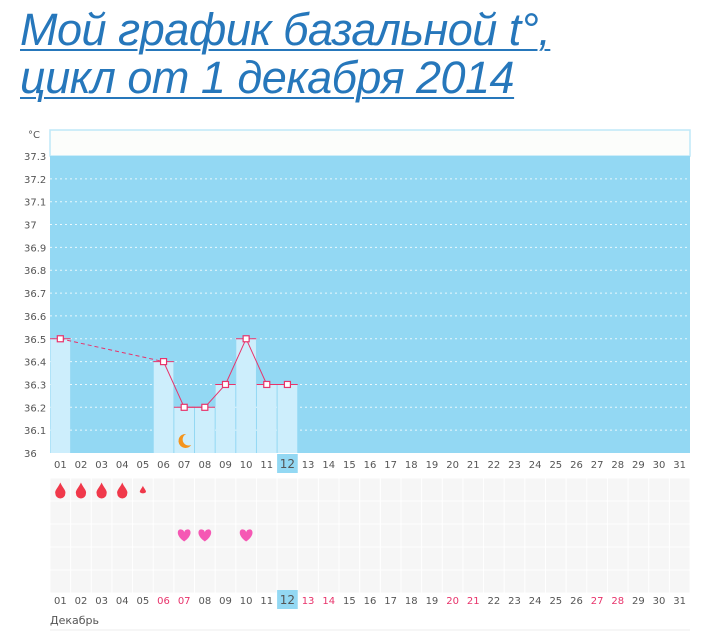 The height and width of the screenshot is (640, 720). I want to click on x-tick-label: 02, so click(81, 465).